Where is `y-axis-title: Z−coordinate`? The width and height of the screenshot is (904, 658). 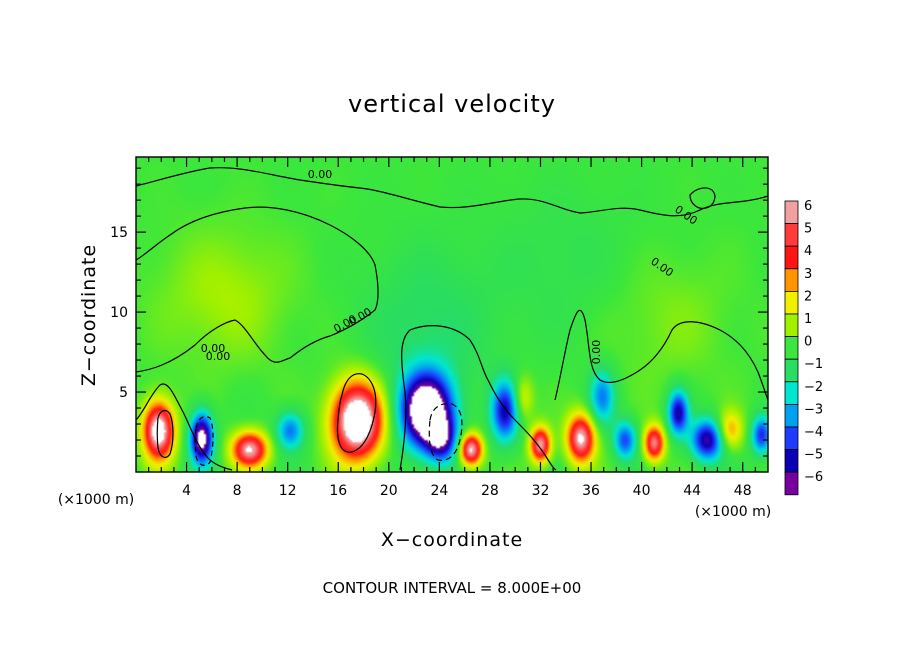
y-axis-title: Z−coordinate is located at coordinates (89, 315).